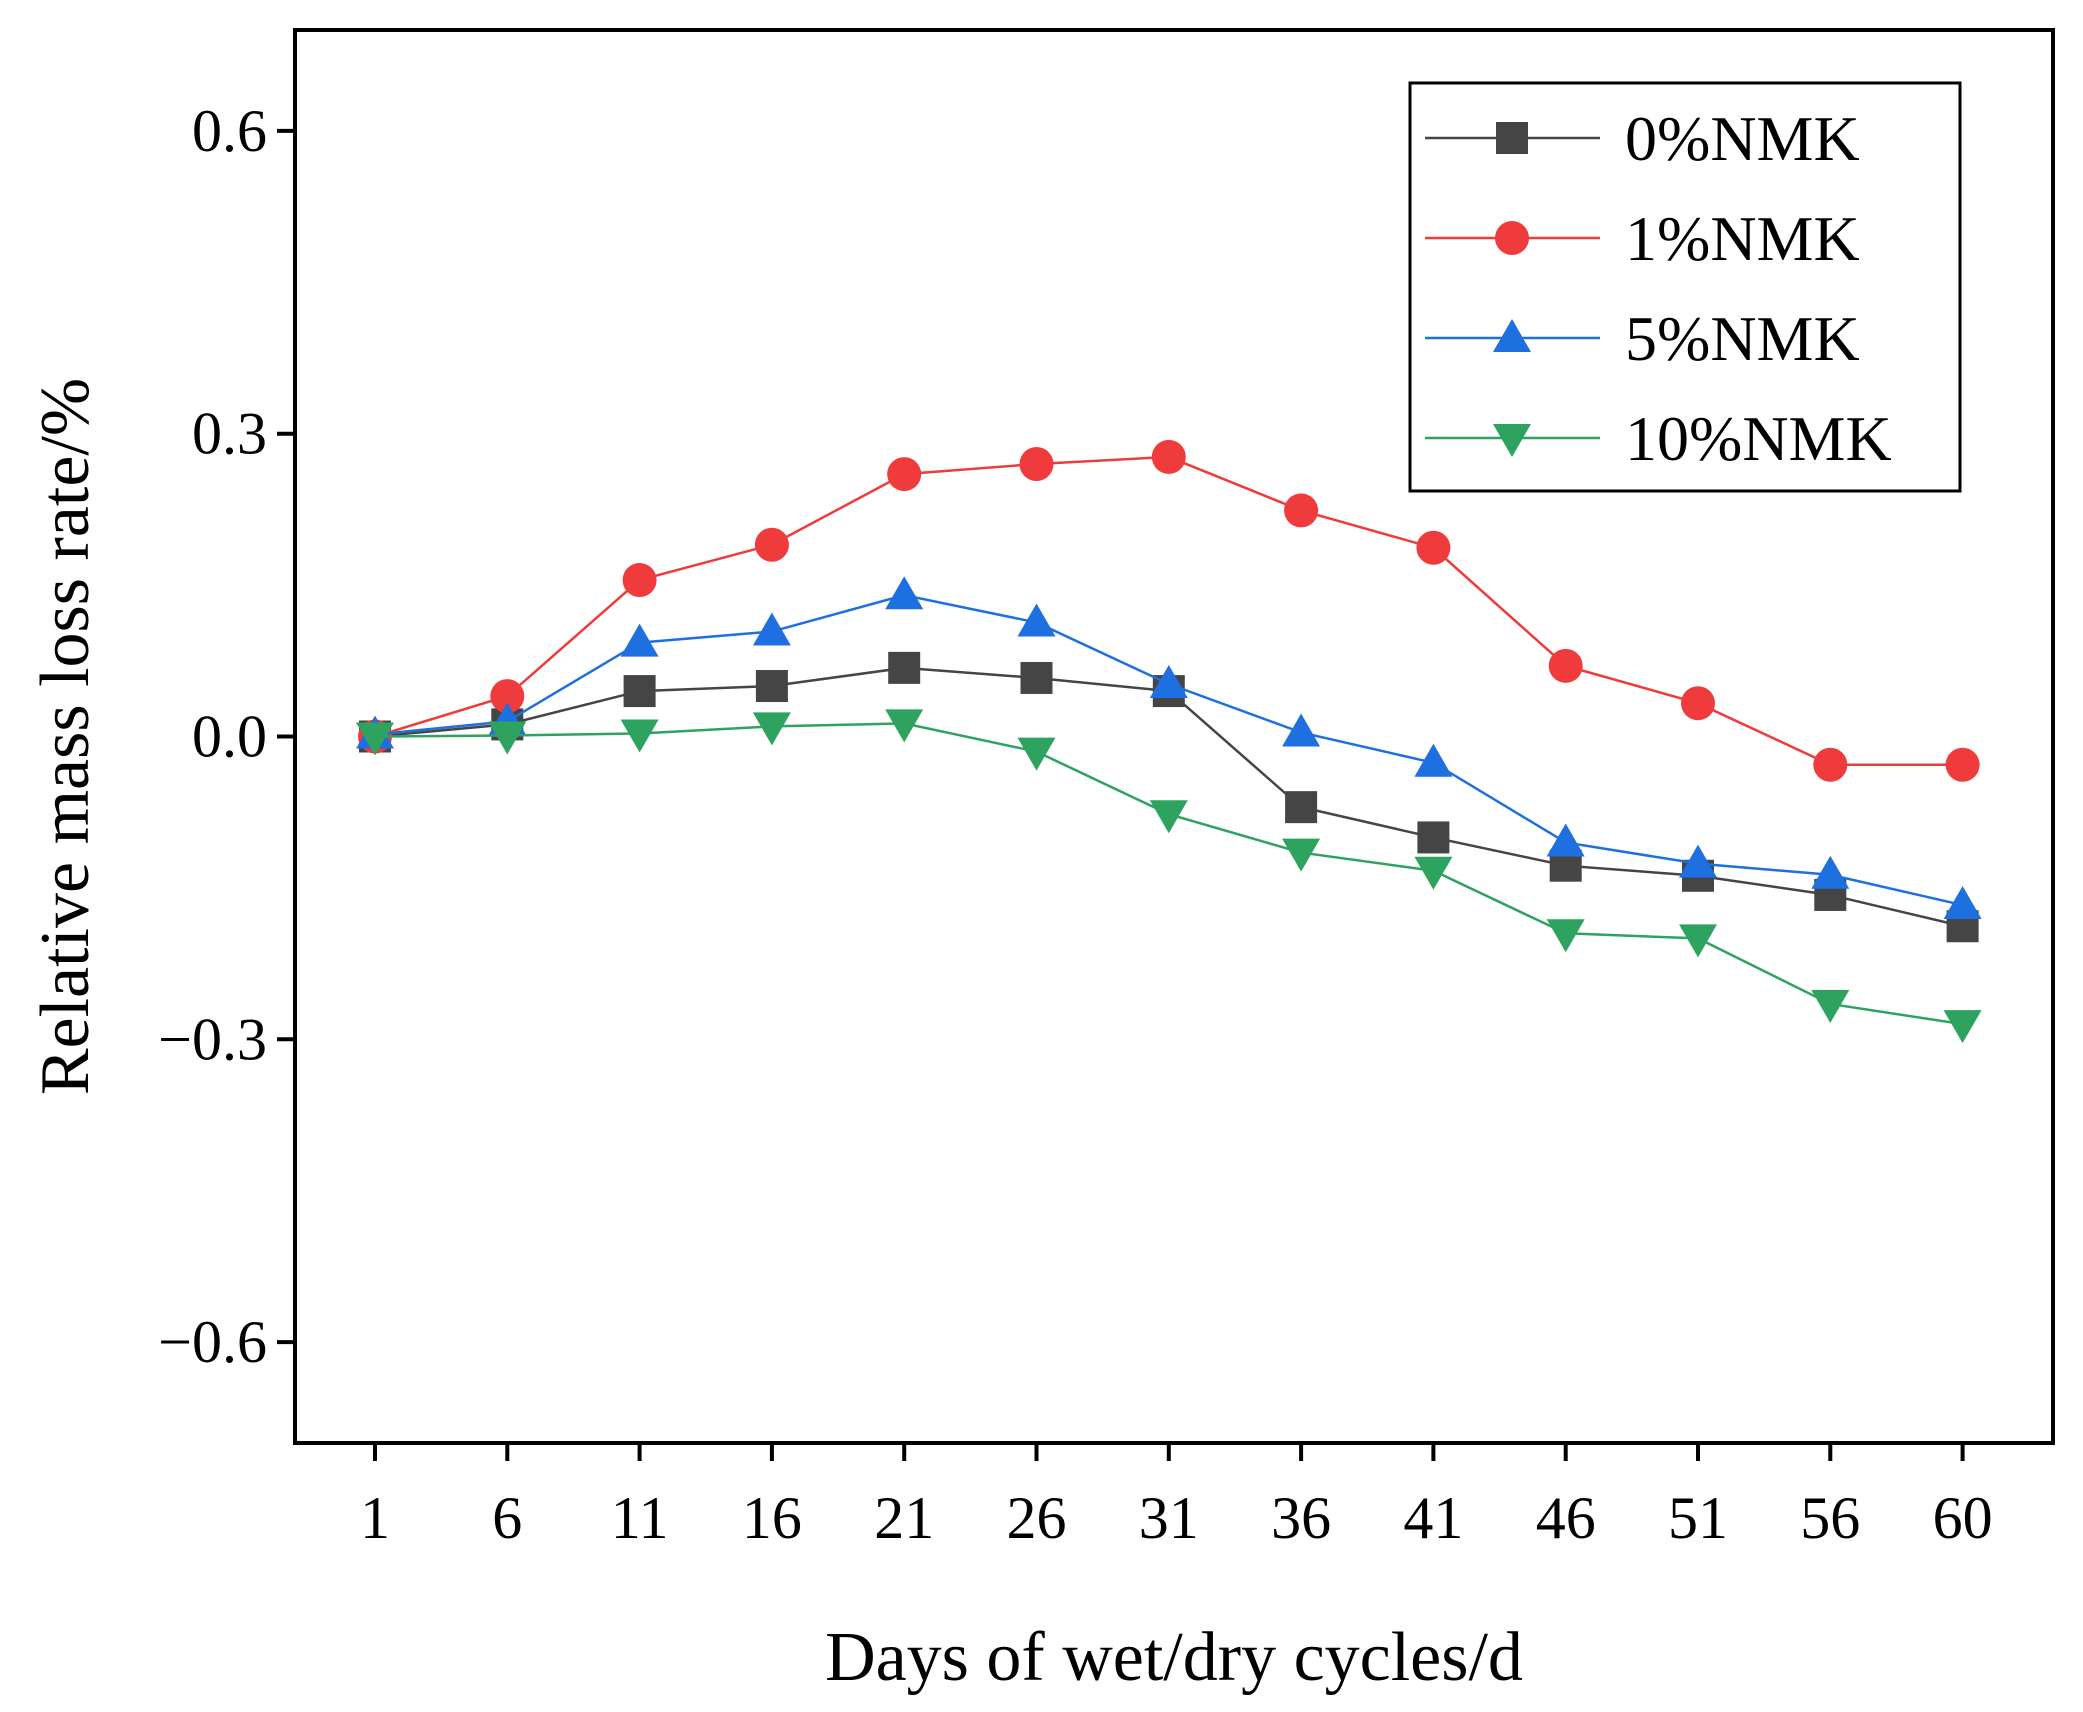 The image size is (2083, 1712). I want to click on x-tick-label: 41, so click(1433, 1518).